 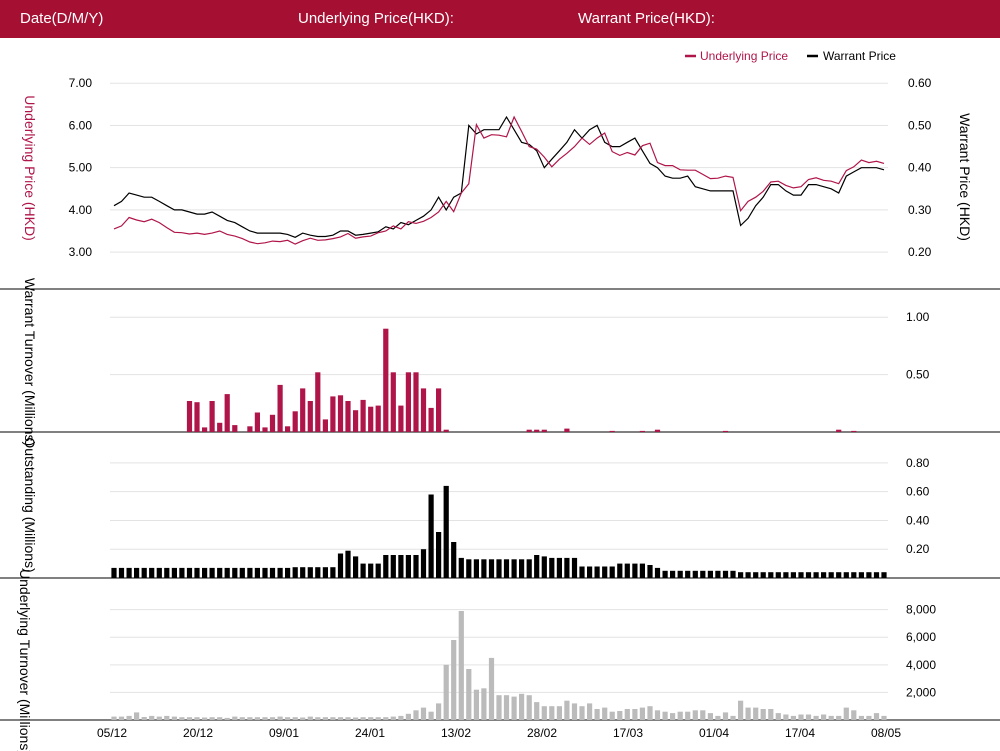 I want to click on underlying-turnover-tick-label: 4,000, so click(x=921, y=665).